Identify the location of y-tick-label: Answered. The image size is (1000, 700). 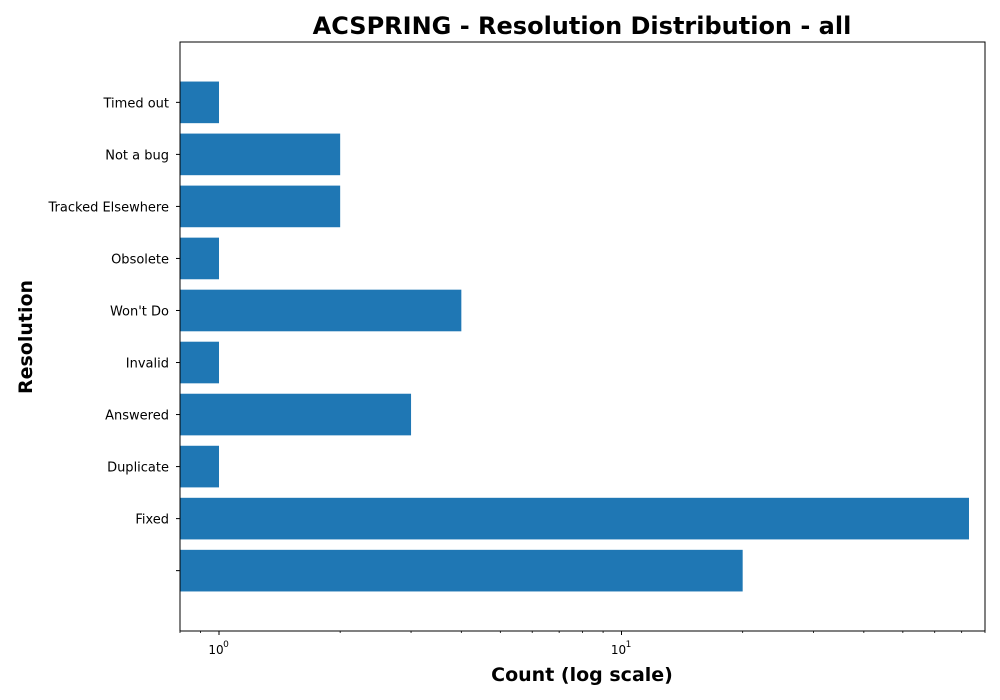
(137, 416).